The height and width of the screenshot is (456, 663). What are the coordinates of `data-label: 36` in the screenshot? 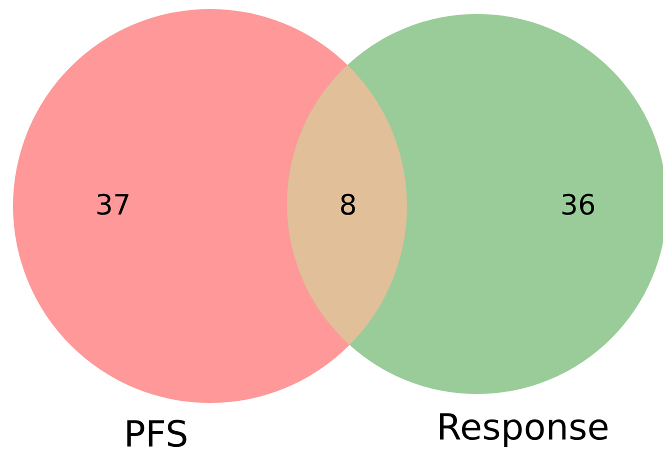 It's located at (578, 205).